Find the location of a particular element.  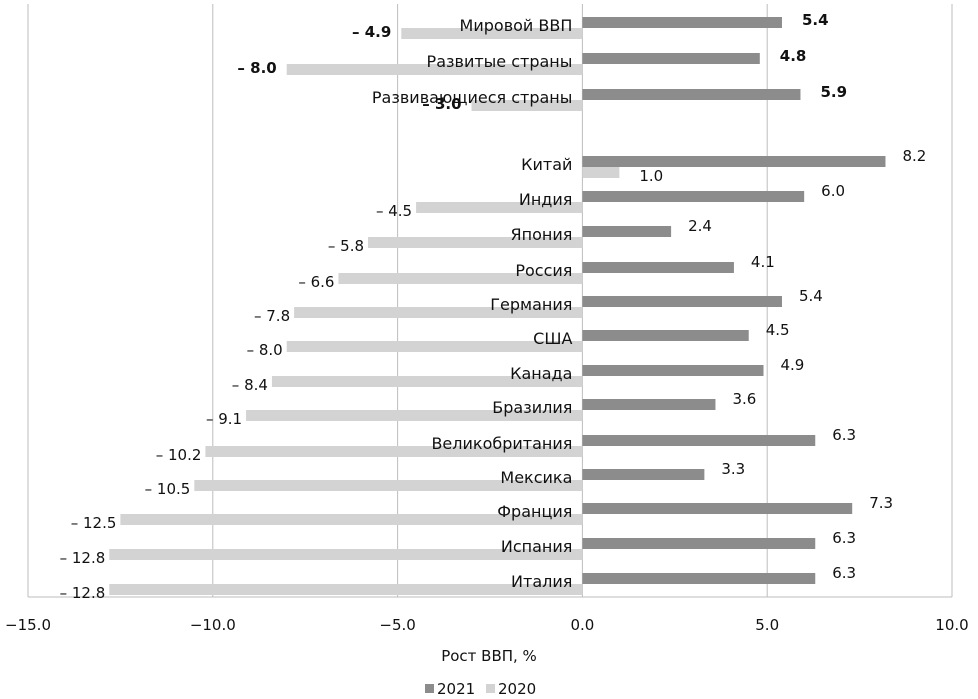

category-label: Развивающиеся страны is located at coordinates (472, 97).